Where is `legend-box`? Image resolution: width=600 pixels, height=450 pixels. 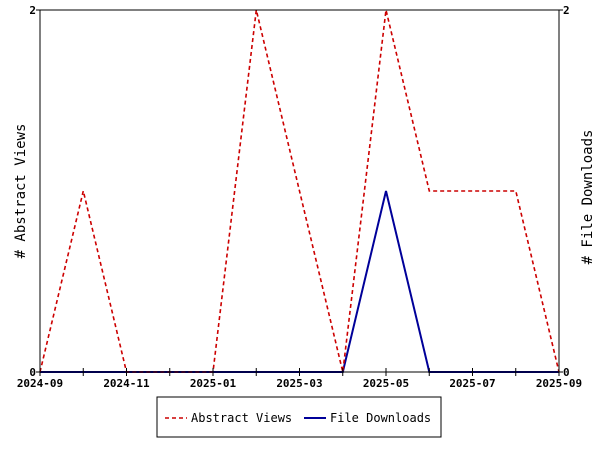
legend-box is located at coordinates (299, 417).